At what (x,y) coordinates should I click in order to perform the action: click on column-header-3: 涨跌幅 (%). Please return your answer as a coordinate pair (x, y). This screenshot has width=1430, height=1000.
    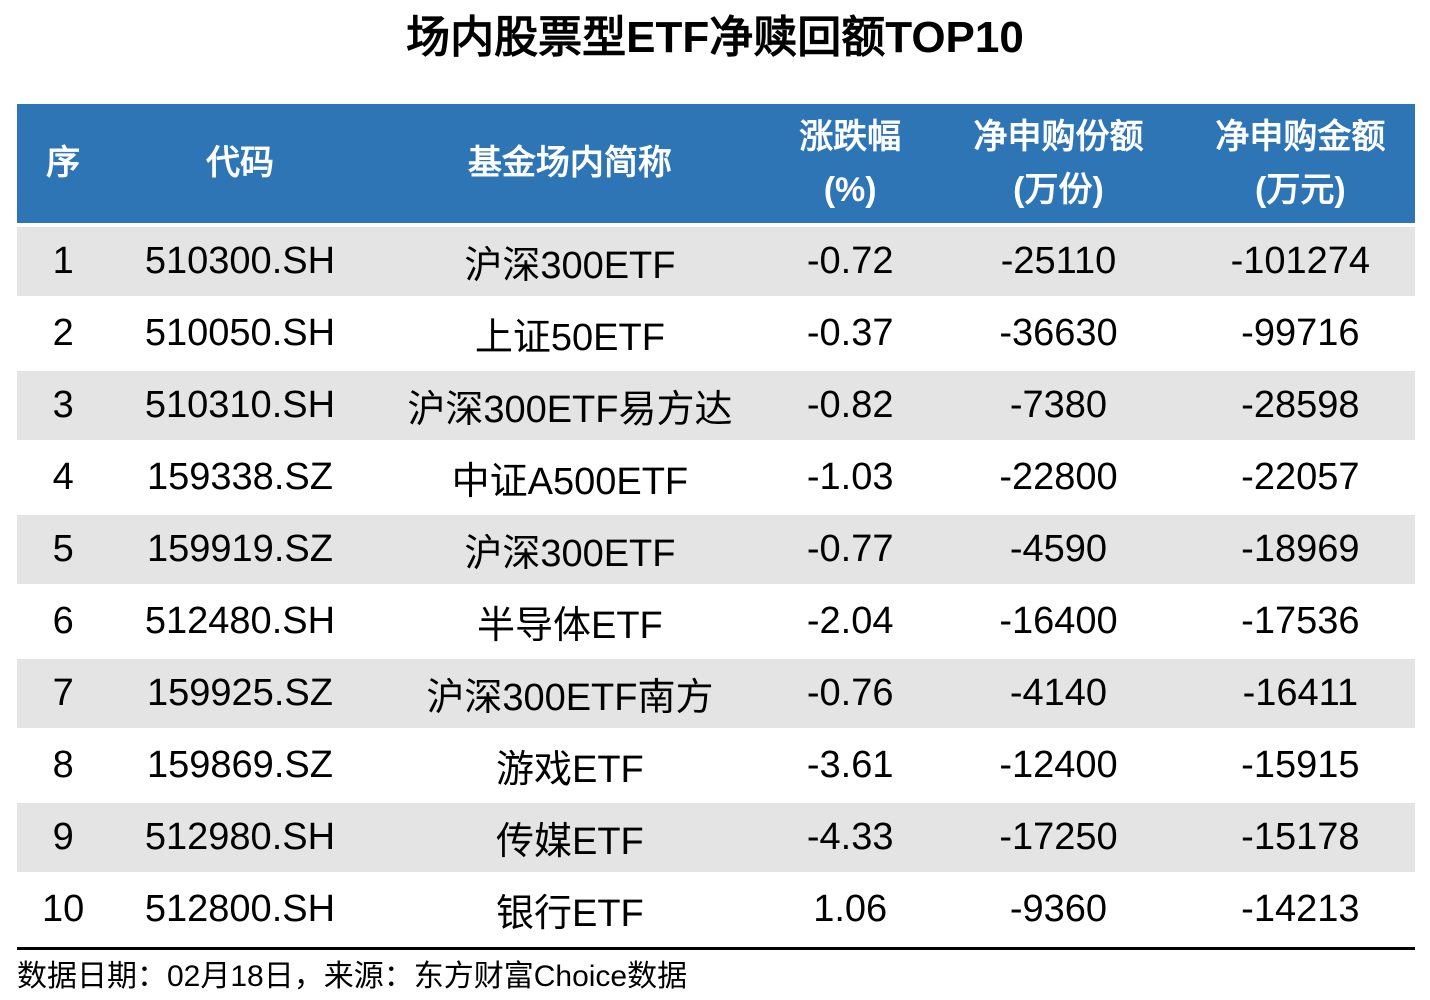
    Looking at the image, I should click on (850, 165).